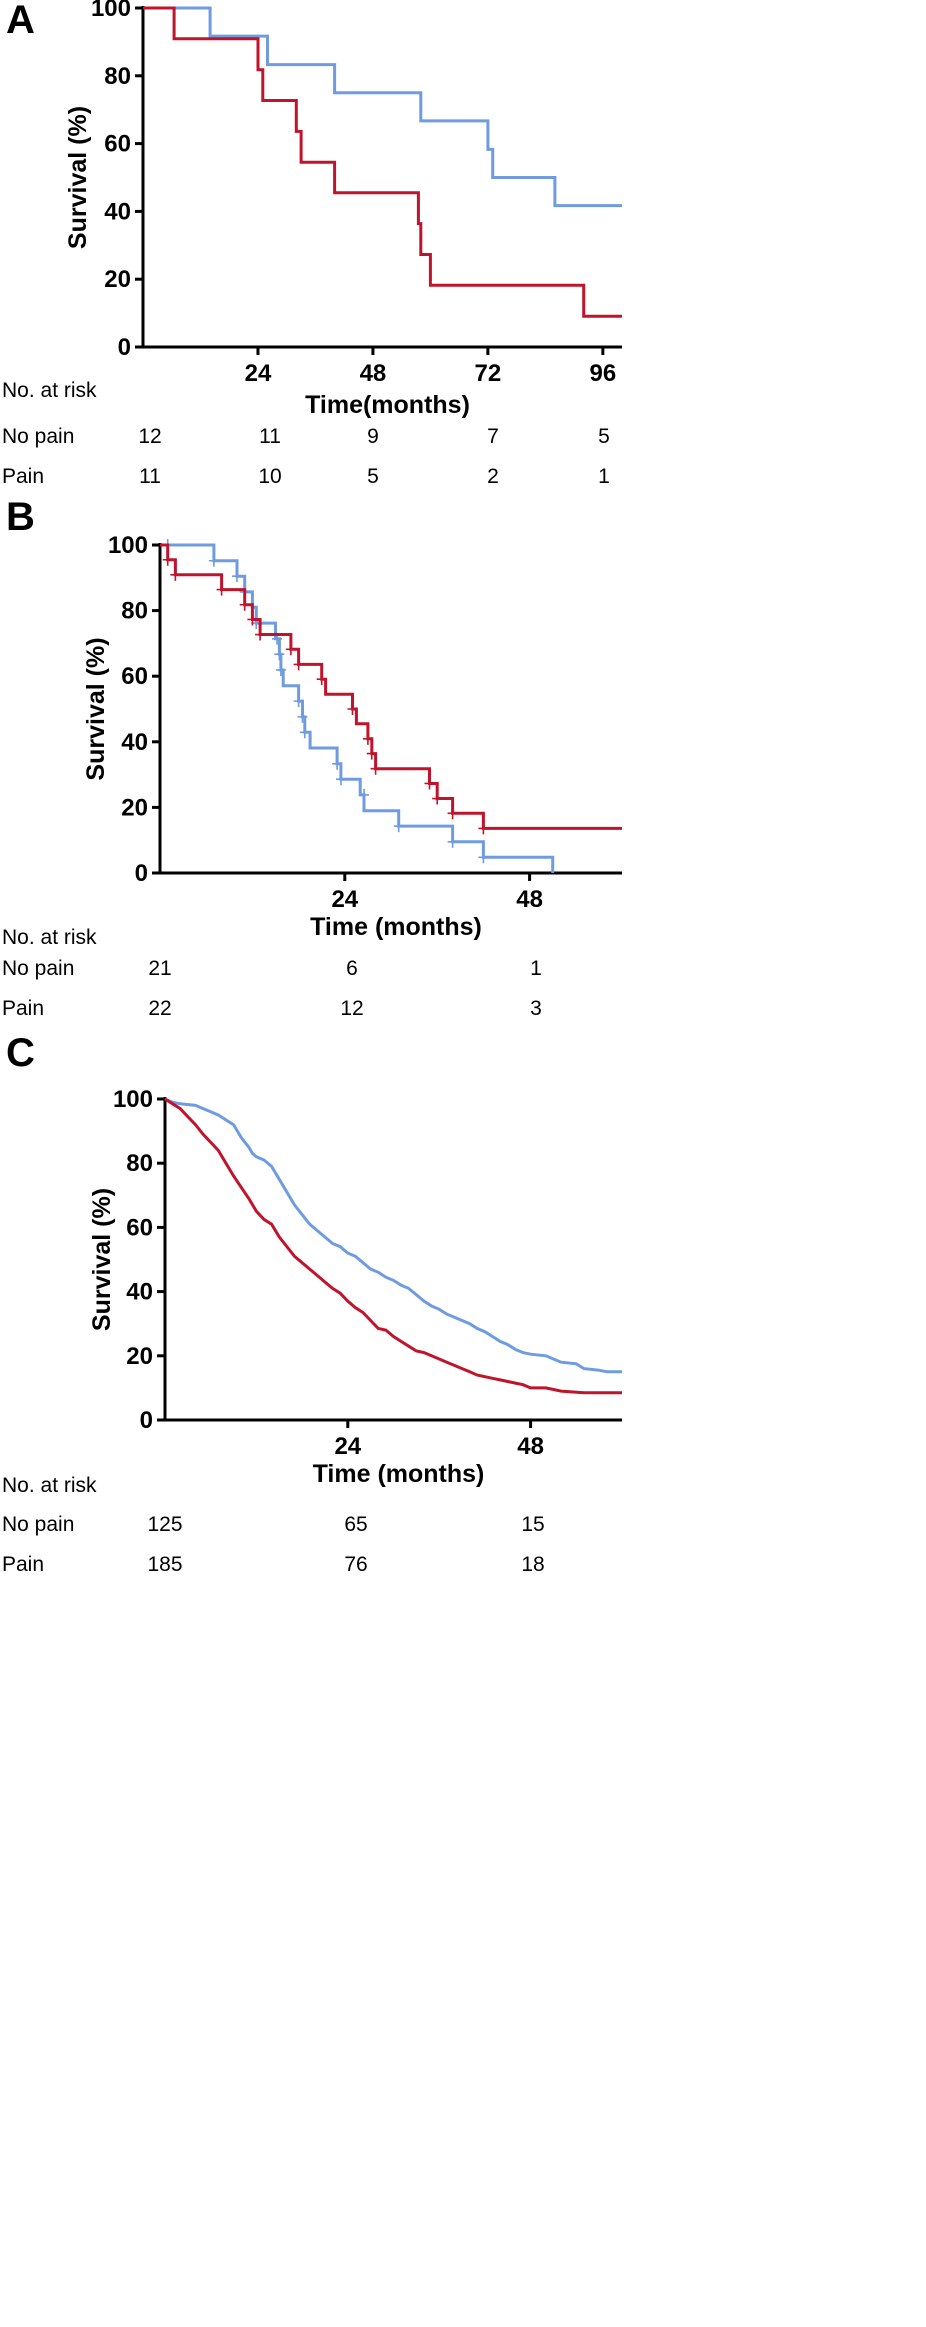  I want to click on risk-count: 125, so click(164, 1524).